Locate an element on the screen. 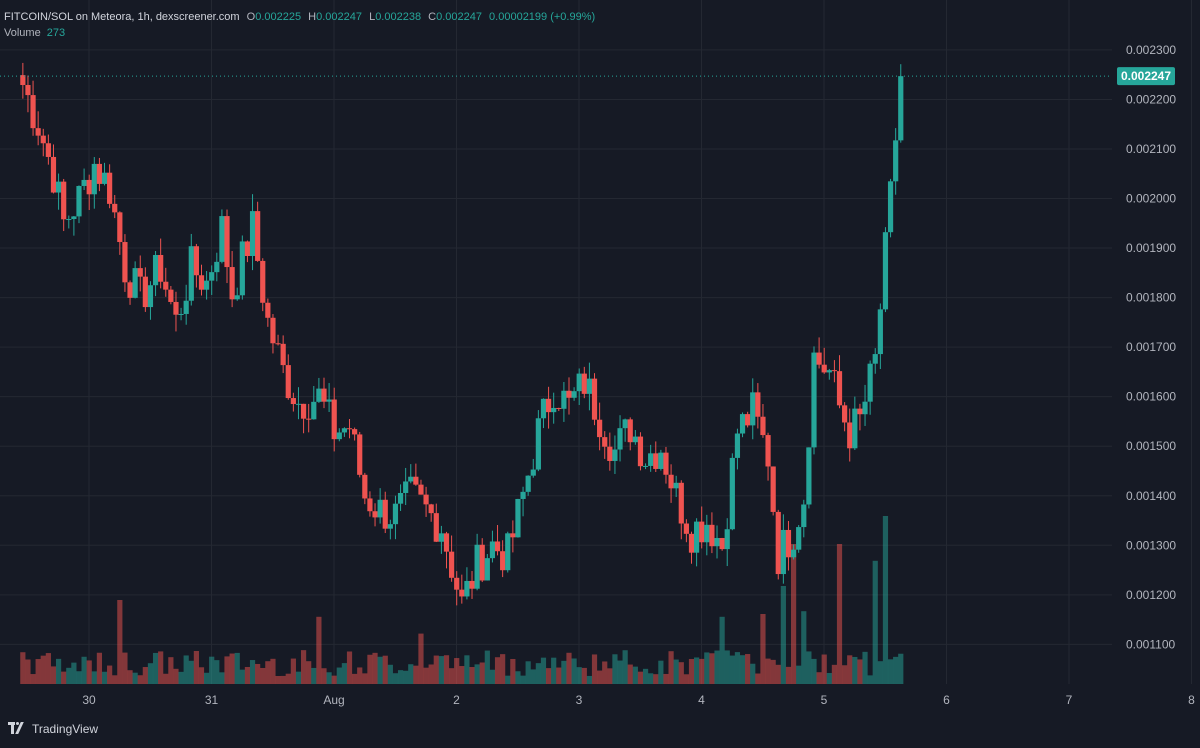  open-label: O is located at coordinates (251, 17).